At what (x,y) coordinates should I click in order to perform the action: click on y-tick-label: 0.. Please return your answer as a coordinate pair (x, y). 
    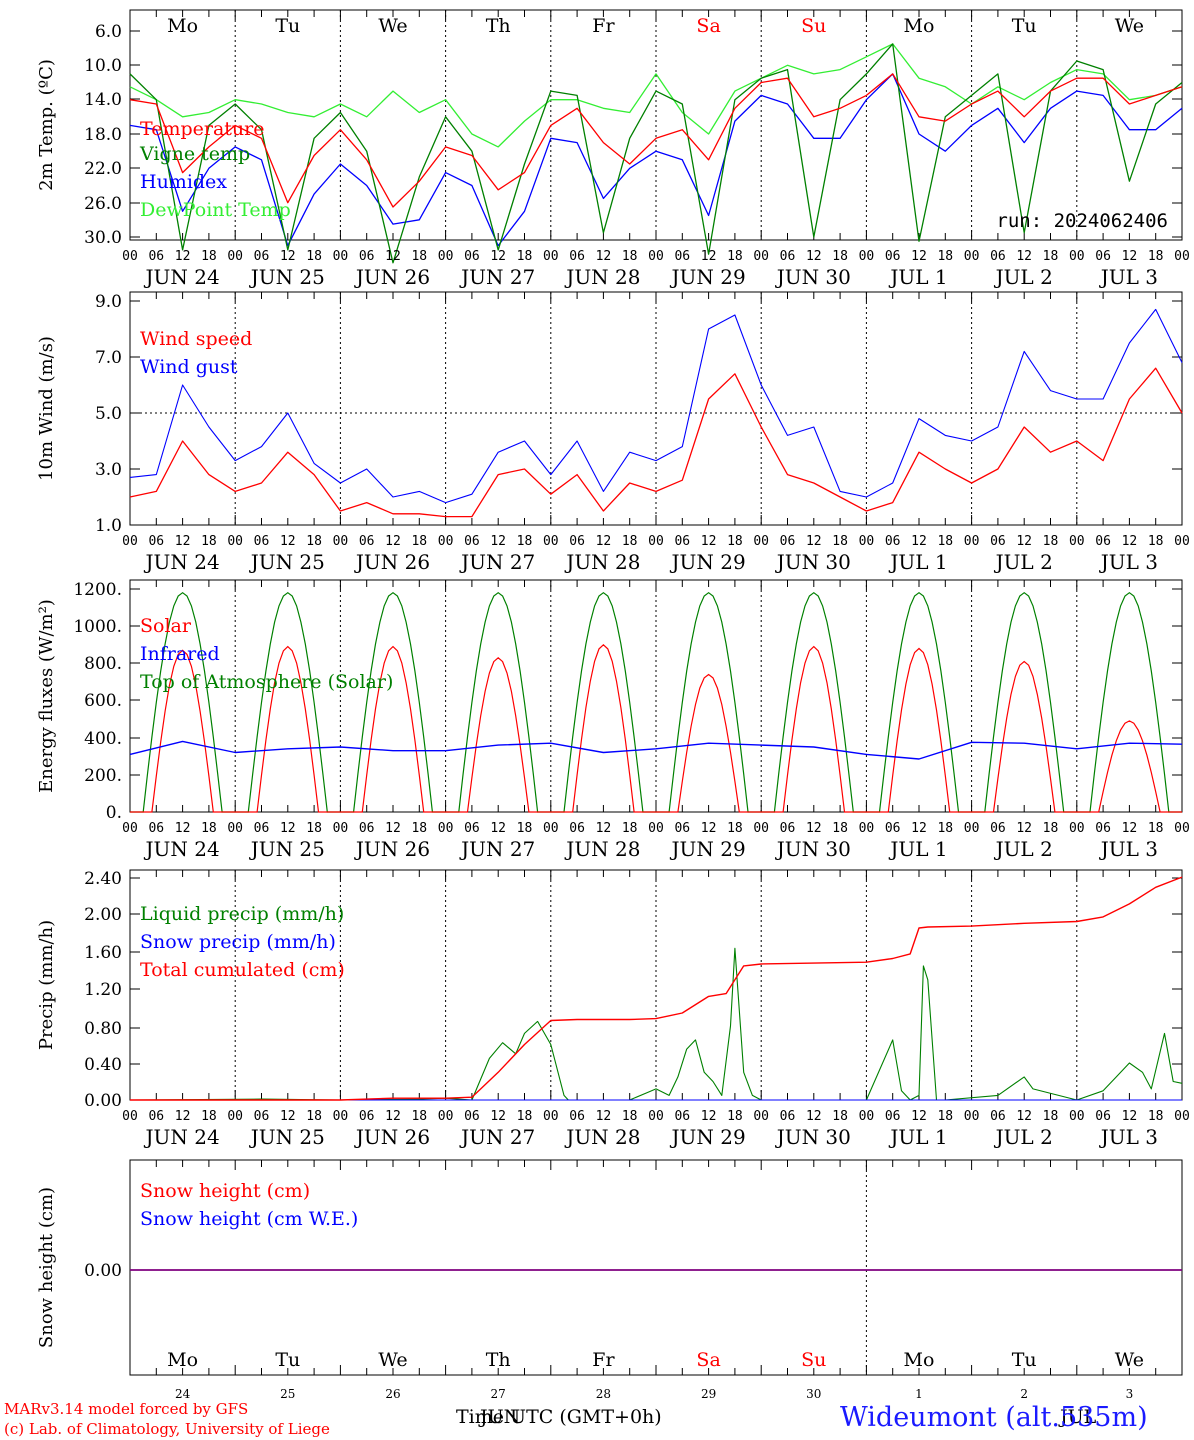
    Looking at the image, I should click on (114, 813).